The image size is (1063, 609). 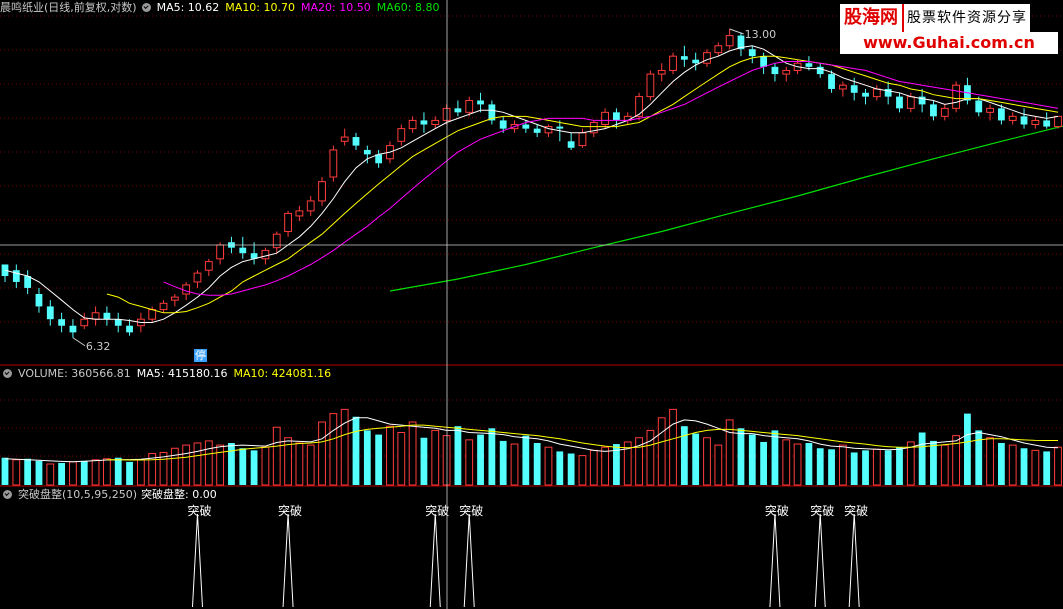 What do you see at coordinates (336, 7) in the screenshot?
I see `ma20-value: MA20: 10.50` at bounding box center [336, 7].